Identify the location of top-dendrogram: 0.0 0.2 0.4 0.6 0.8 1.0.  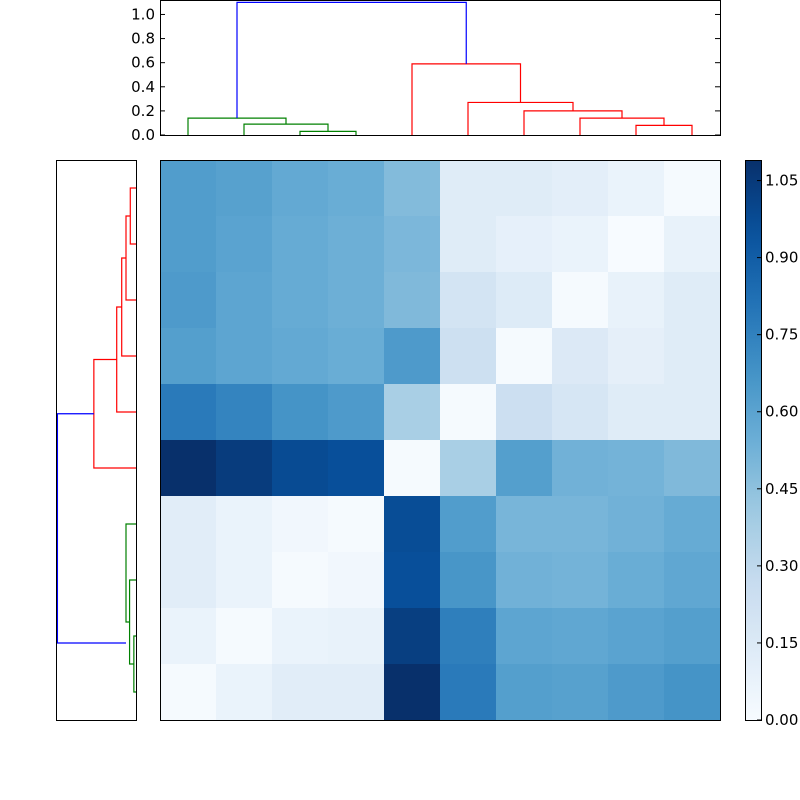
(426, 72).